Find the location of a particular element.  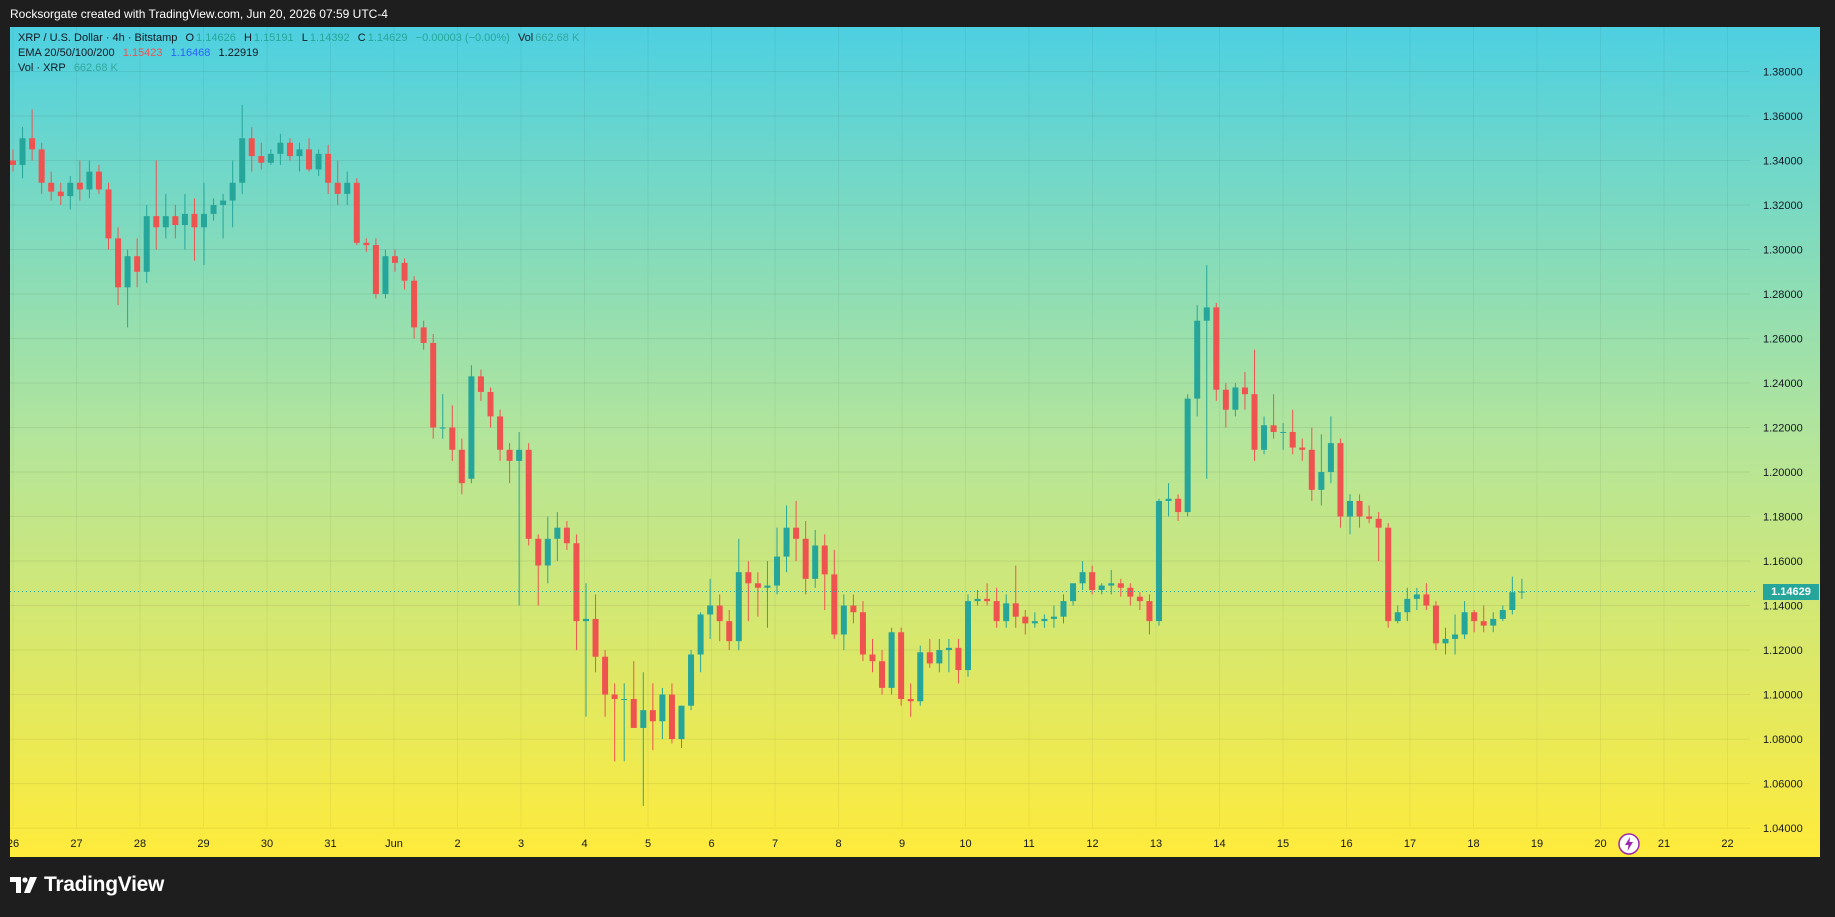

legend-symbol: XRP / U.S. Dollar · 4h · Bitstamp is located at coordinates (98, 38).